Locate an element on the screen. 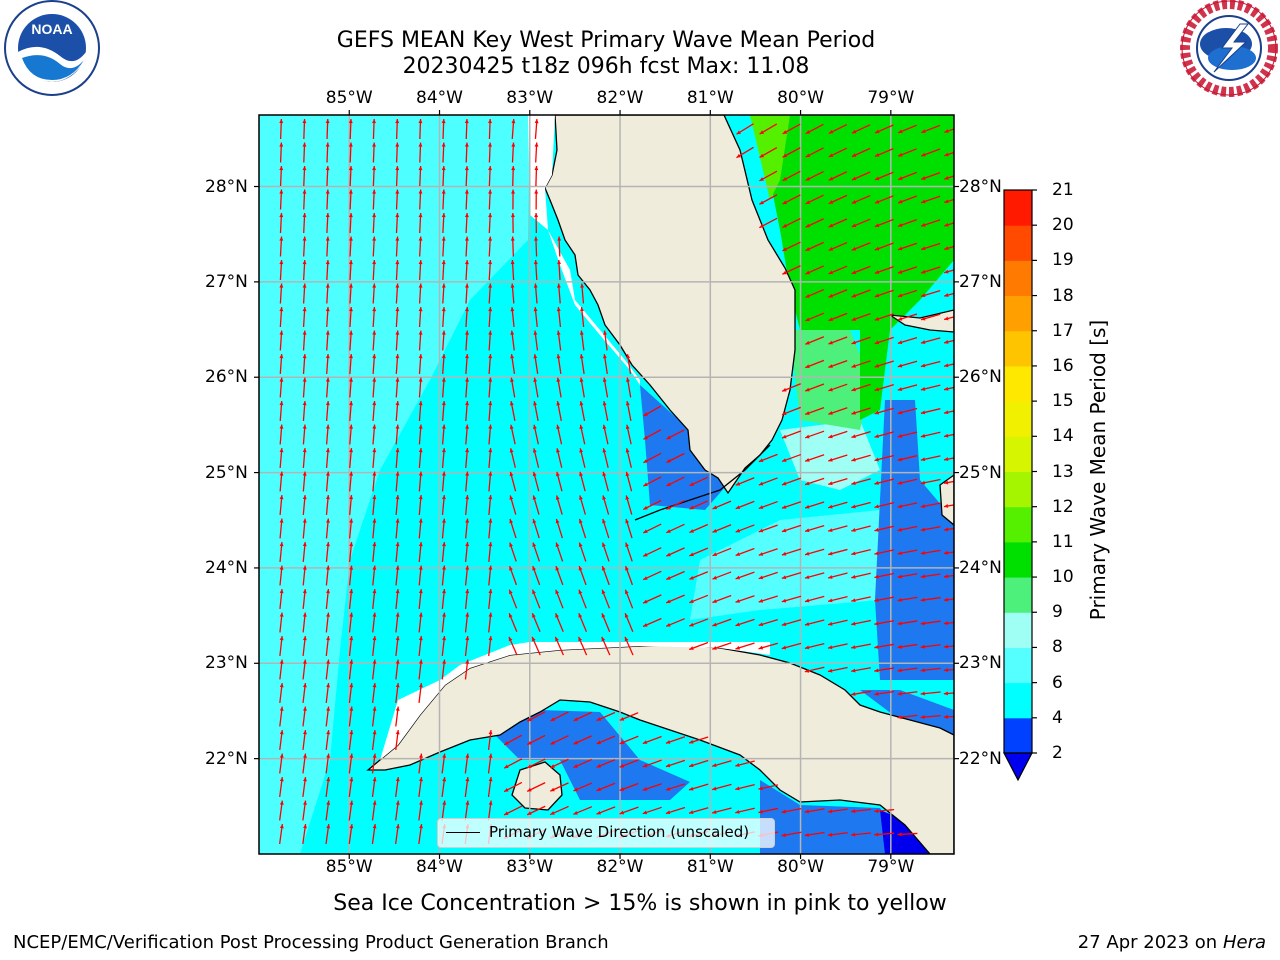 This screenshot has height=960, width=1280. lat-label-left: 22°N is located at coordinates (226, 758).